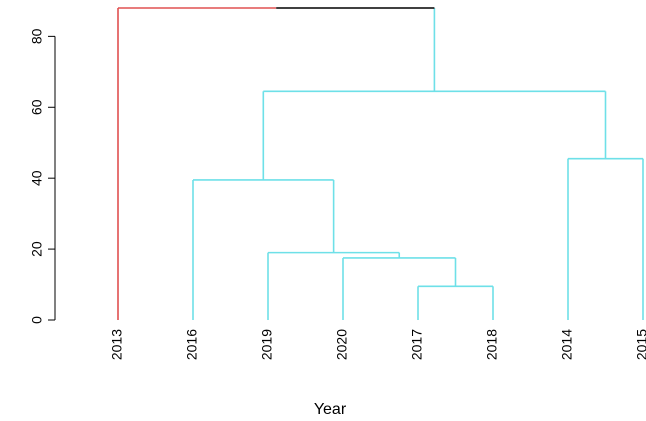 The height and width of the screenshot is (421, 646). I want to click on leaf-label: 2015, so click(640, 344).